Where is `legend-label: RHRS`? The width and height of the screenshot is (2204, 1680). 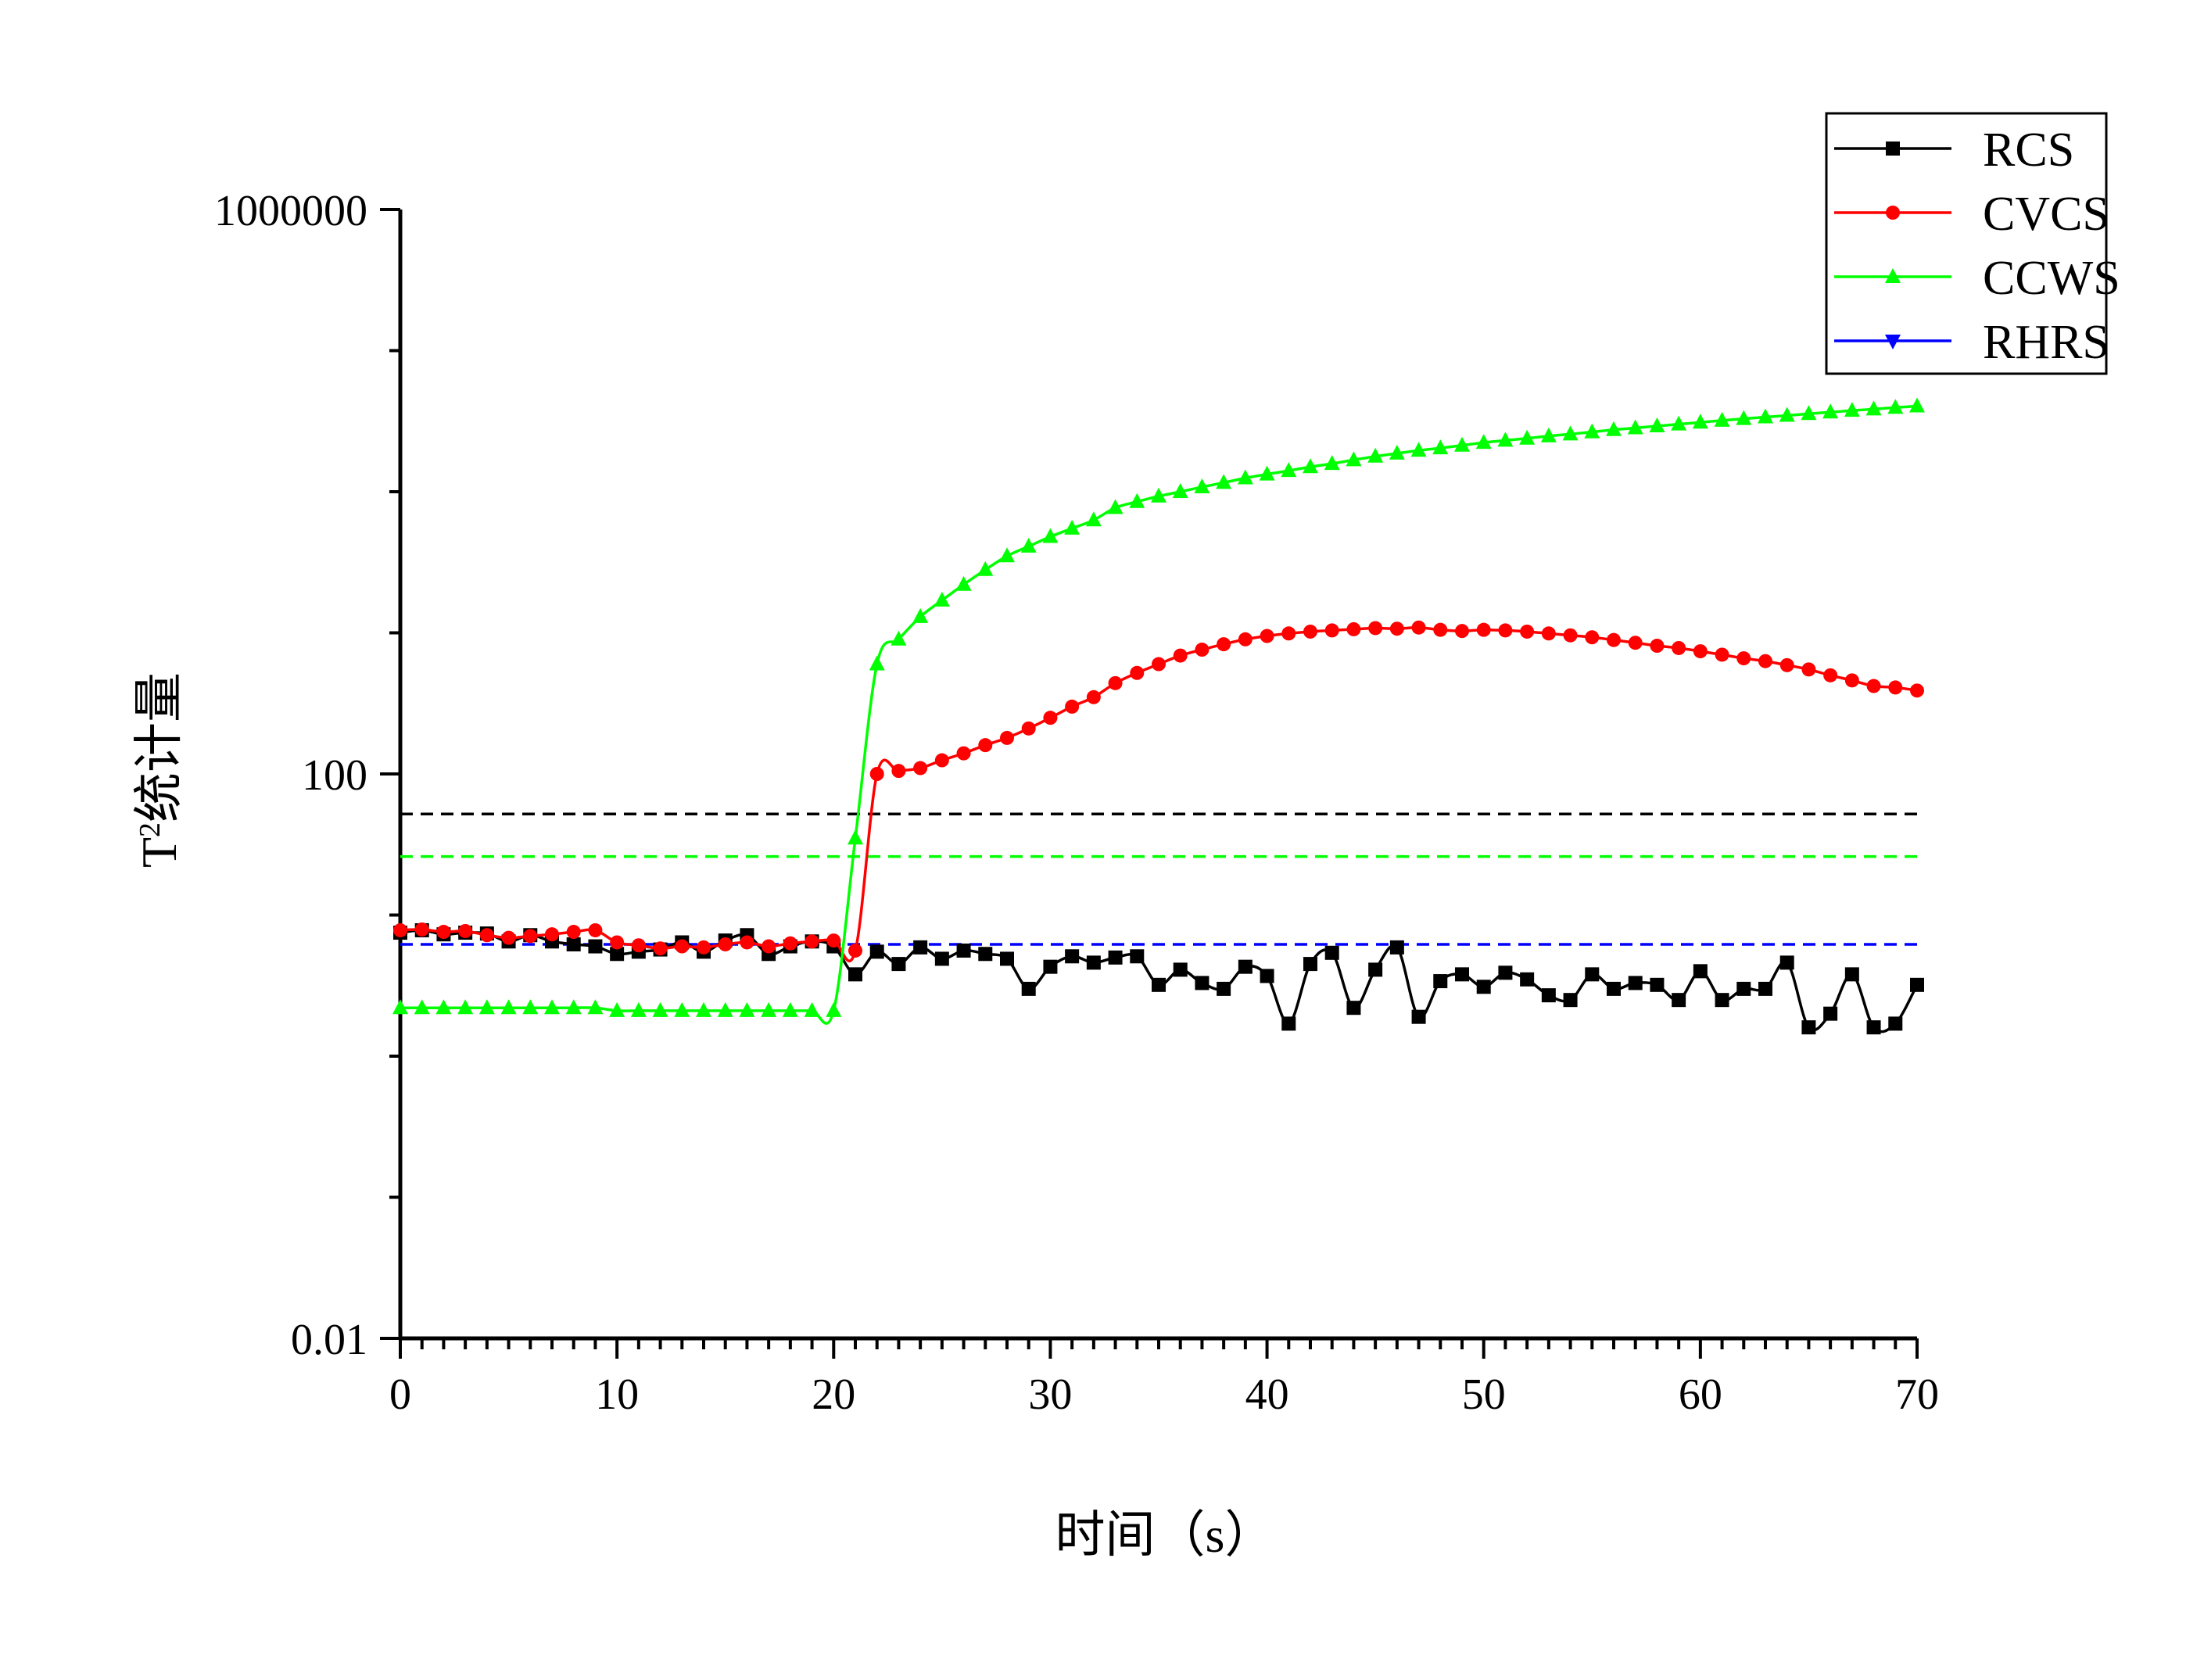
legend-label: RHRS is located at coordinates (2046, 342).